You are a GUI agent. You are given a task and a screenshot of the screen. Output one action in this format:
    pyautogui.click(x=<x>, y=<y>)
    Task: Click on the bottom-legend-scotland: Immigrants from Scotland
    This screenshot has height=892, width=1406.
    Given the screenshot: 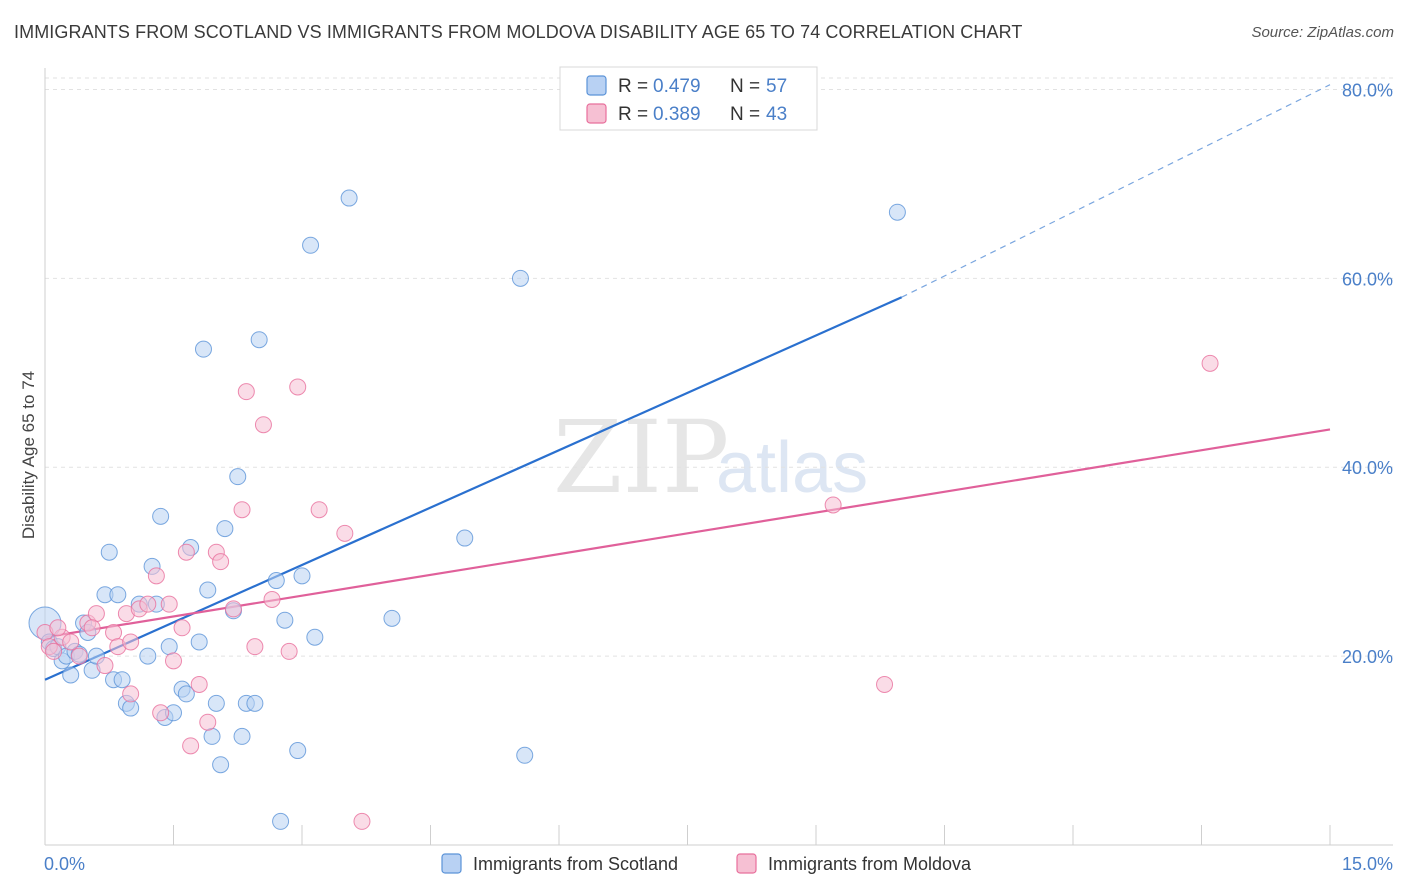 What is the action you would take?
    pyautogui.click(x=575, y=864)
    